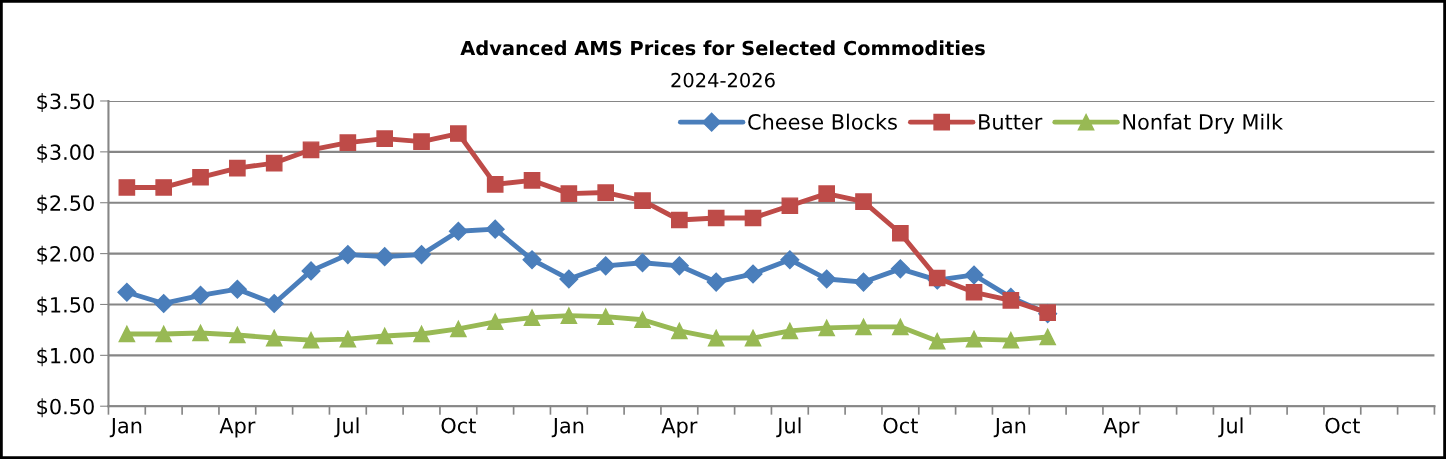 Image resolution: width=1446 pixels, height=459 pixels. I want to click on y-tick-label: $1.00, so click(65, 357).